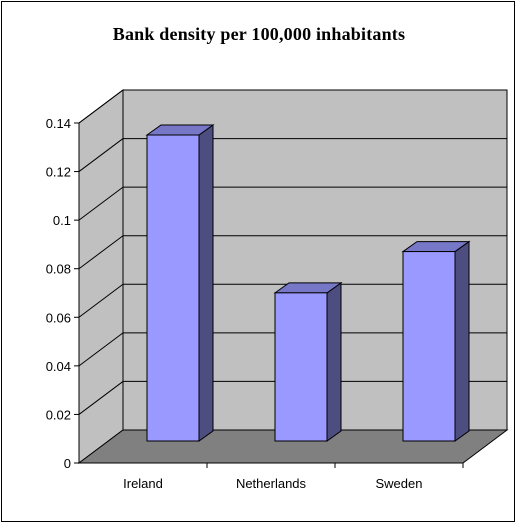 This screenshot has height=525, width=518. I want to click on x-tick-label: Sweden, so click(399, 483).